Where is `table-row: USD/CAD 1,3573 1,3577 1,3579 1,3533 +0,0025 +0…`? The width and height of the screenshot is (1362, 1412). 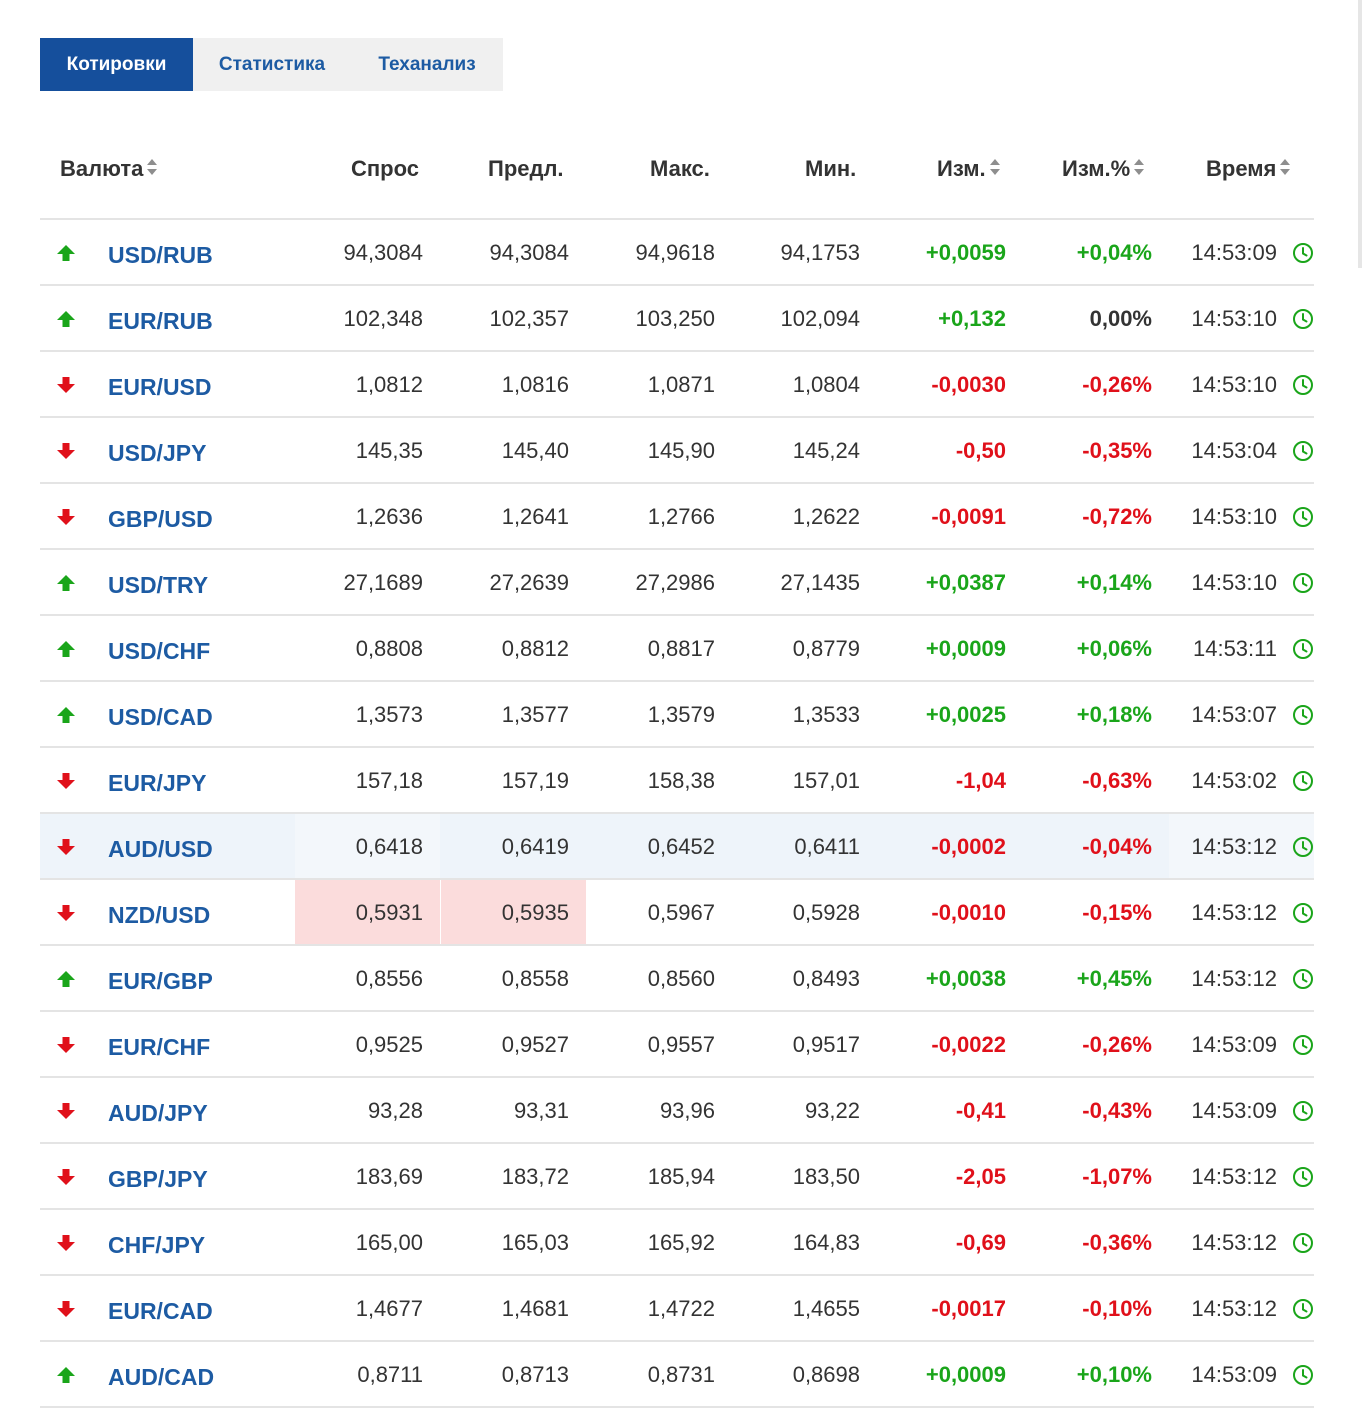 table-row: USD/CAD 1,3573 1,3577 1,3579 1,3533 +0,0025 +0… is located at coordinates (677, 715).